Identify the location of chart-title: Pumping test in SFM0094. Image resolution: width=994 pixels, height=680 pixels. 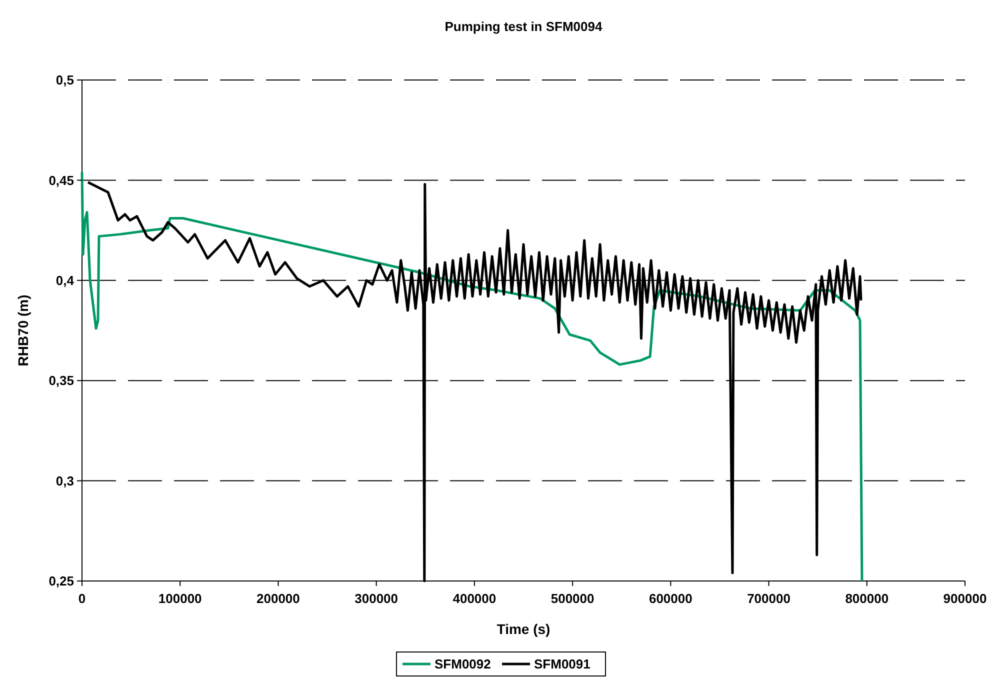
(523, 26).